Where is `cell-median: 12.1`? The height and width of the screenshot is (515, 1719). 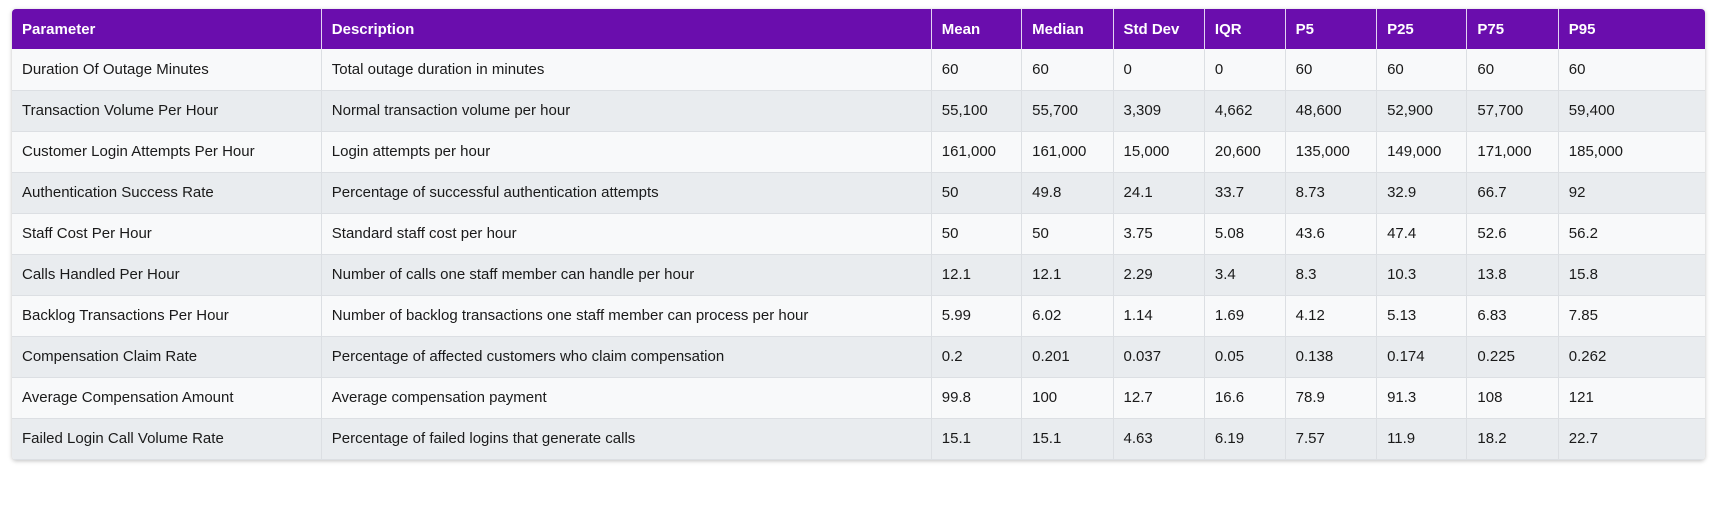 cell-median: 12.1 is located at coordinates (1067, 275).